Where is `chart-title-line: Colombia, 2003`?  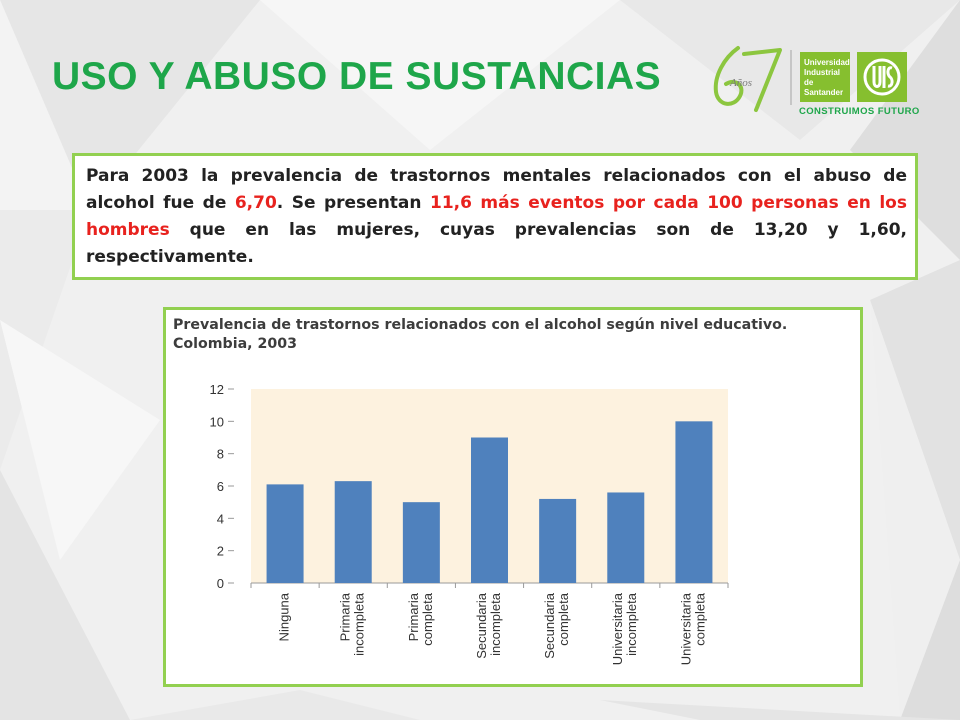 chart-title-line: Colombia, 2003 is located at coordinates (235, 344).